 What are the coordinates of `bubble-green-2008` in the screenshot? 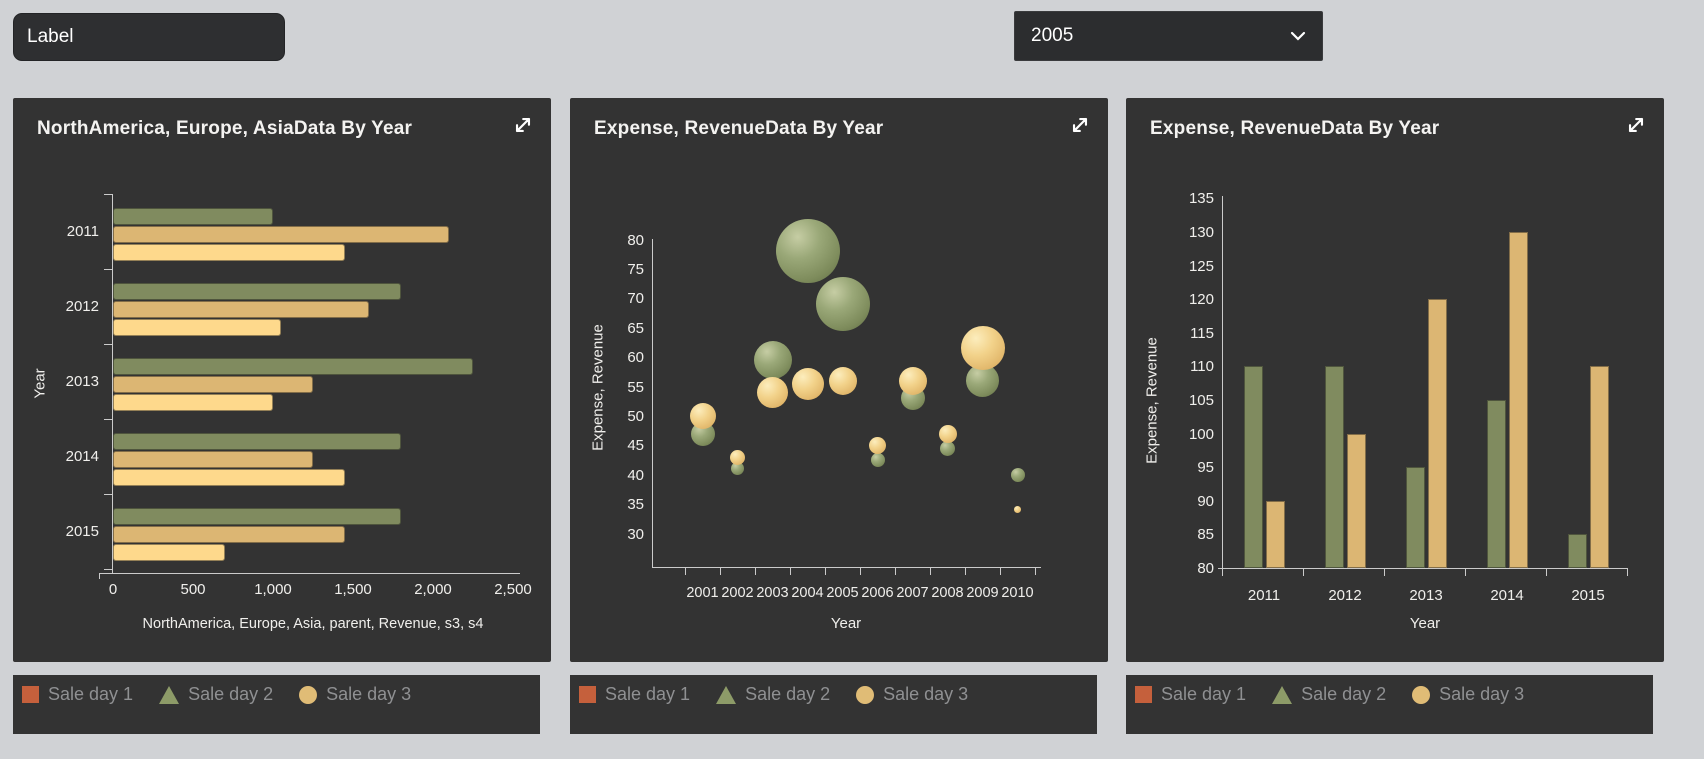 It's located at (947, 448).